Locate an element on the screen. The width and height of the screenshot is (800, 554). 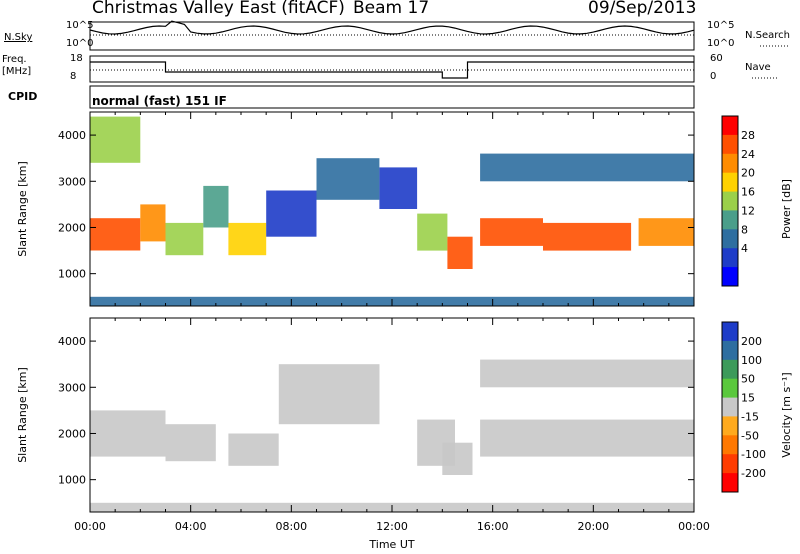
colorbar-label: Velocity [m s⁻¹] is located at coordinates (786, 414).